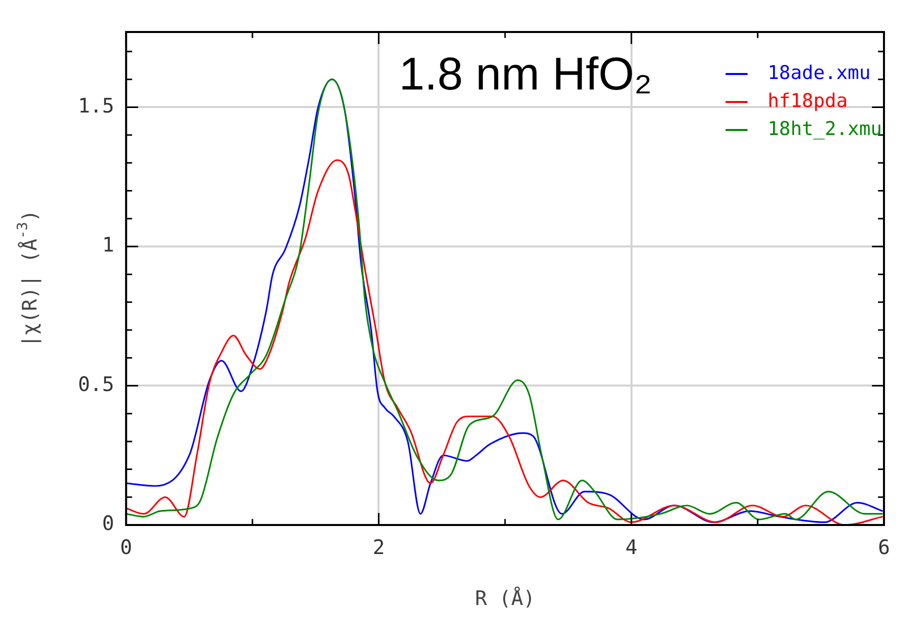 Image resolution: width=902 pixels, height=631 pixels. What do you see at coordinates (28, 279) in the screenshot?
I see `y-axis-title: |χ(R)| (Å-3)` at bounding box center [28, 279].